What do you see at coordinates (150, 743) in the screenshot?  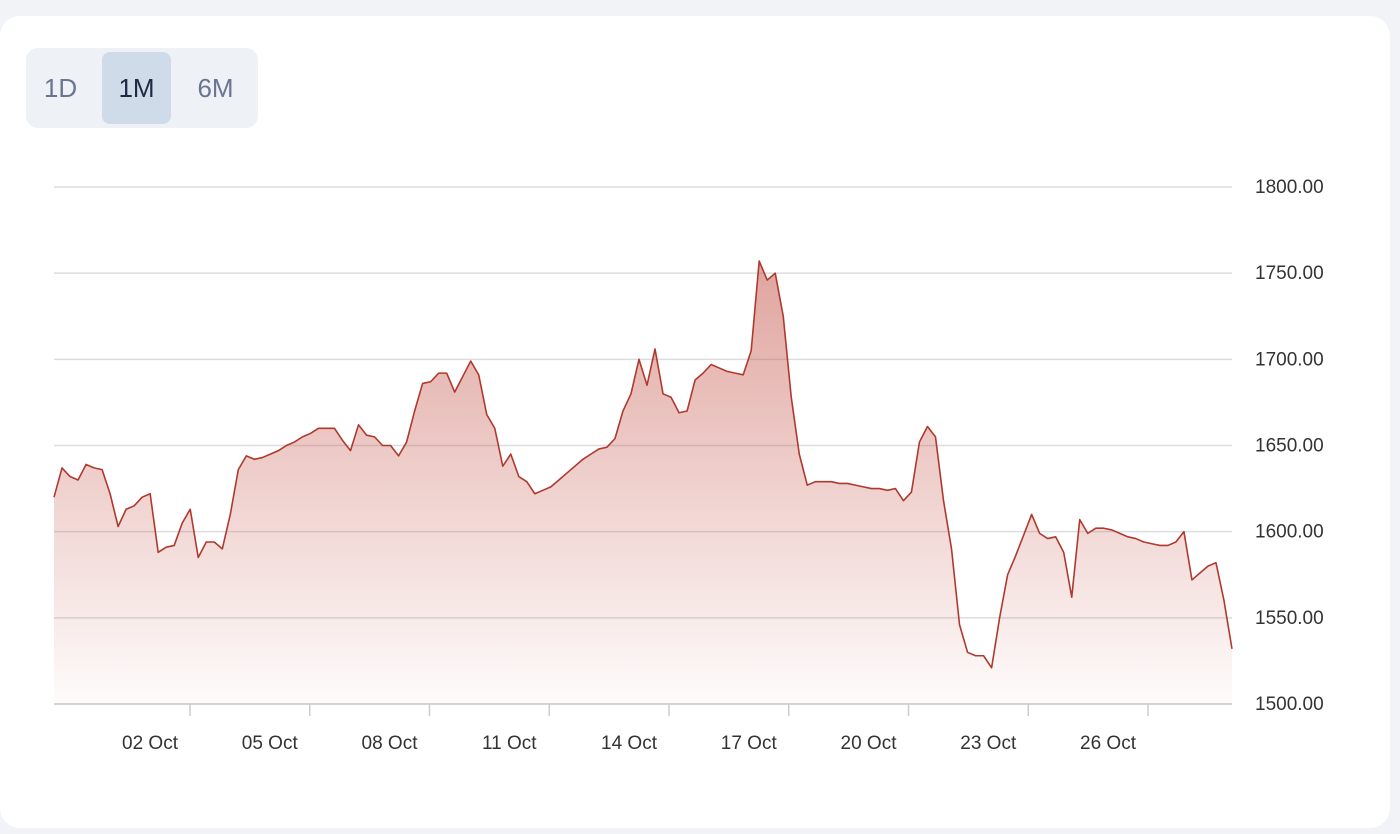 I see `x-tick-label: 02 Oct` at bounding box center [150, 743].